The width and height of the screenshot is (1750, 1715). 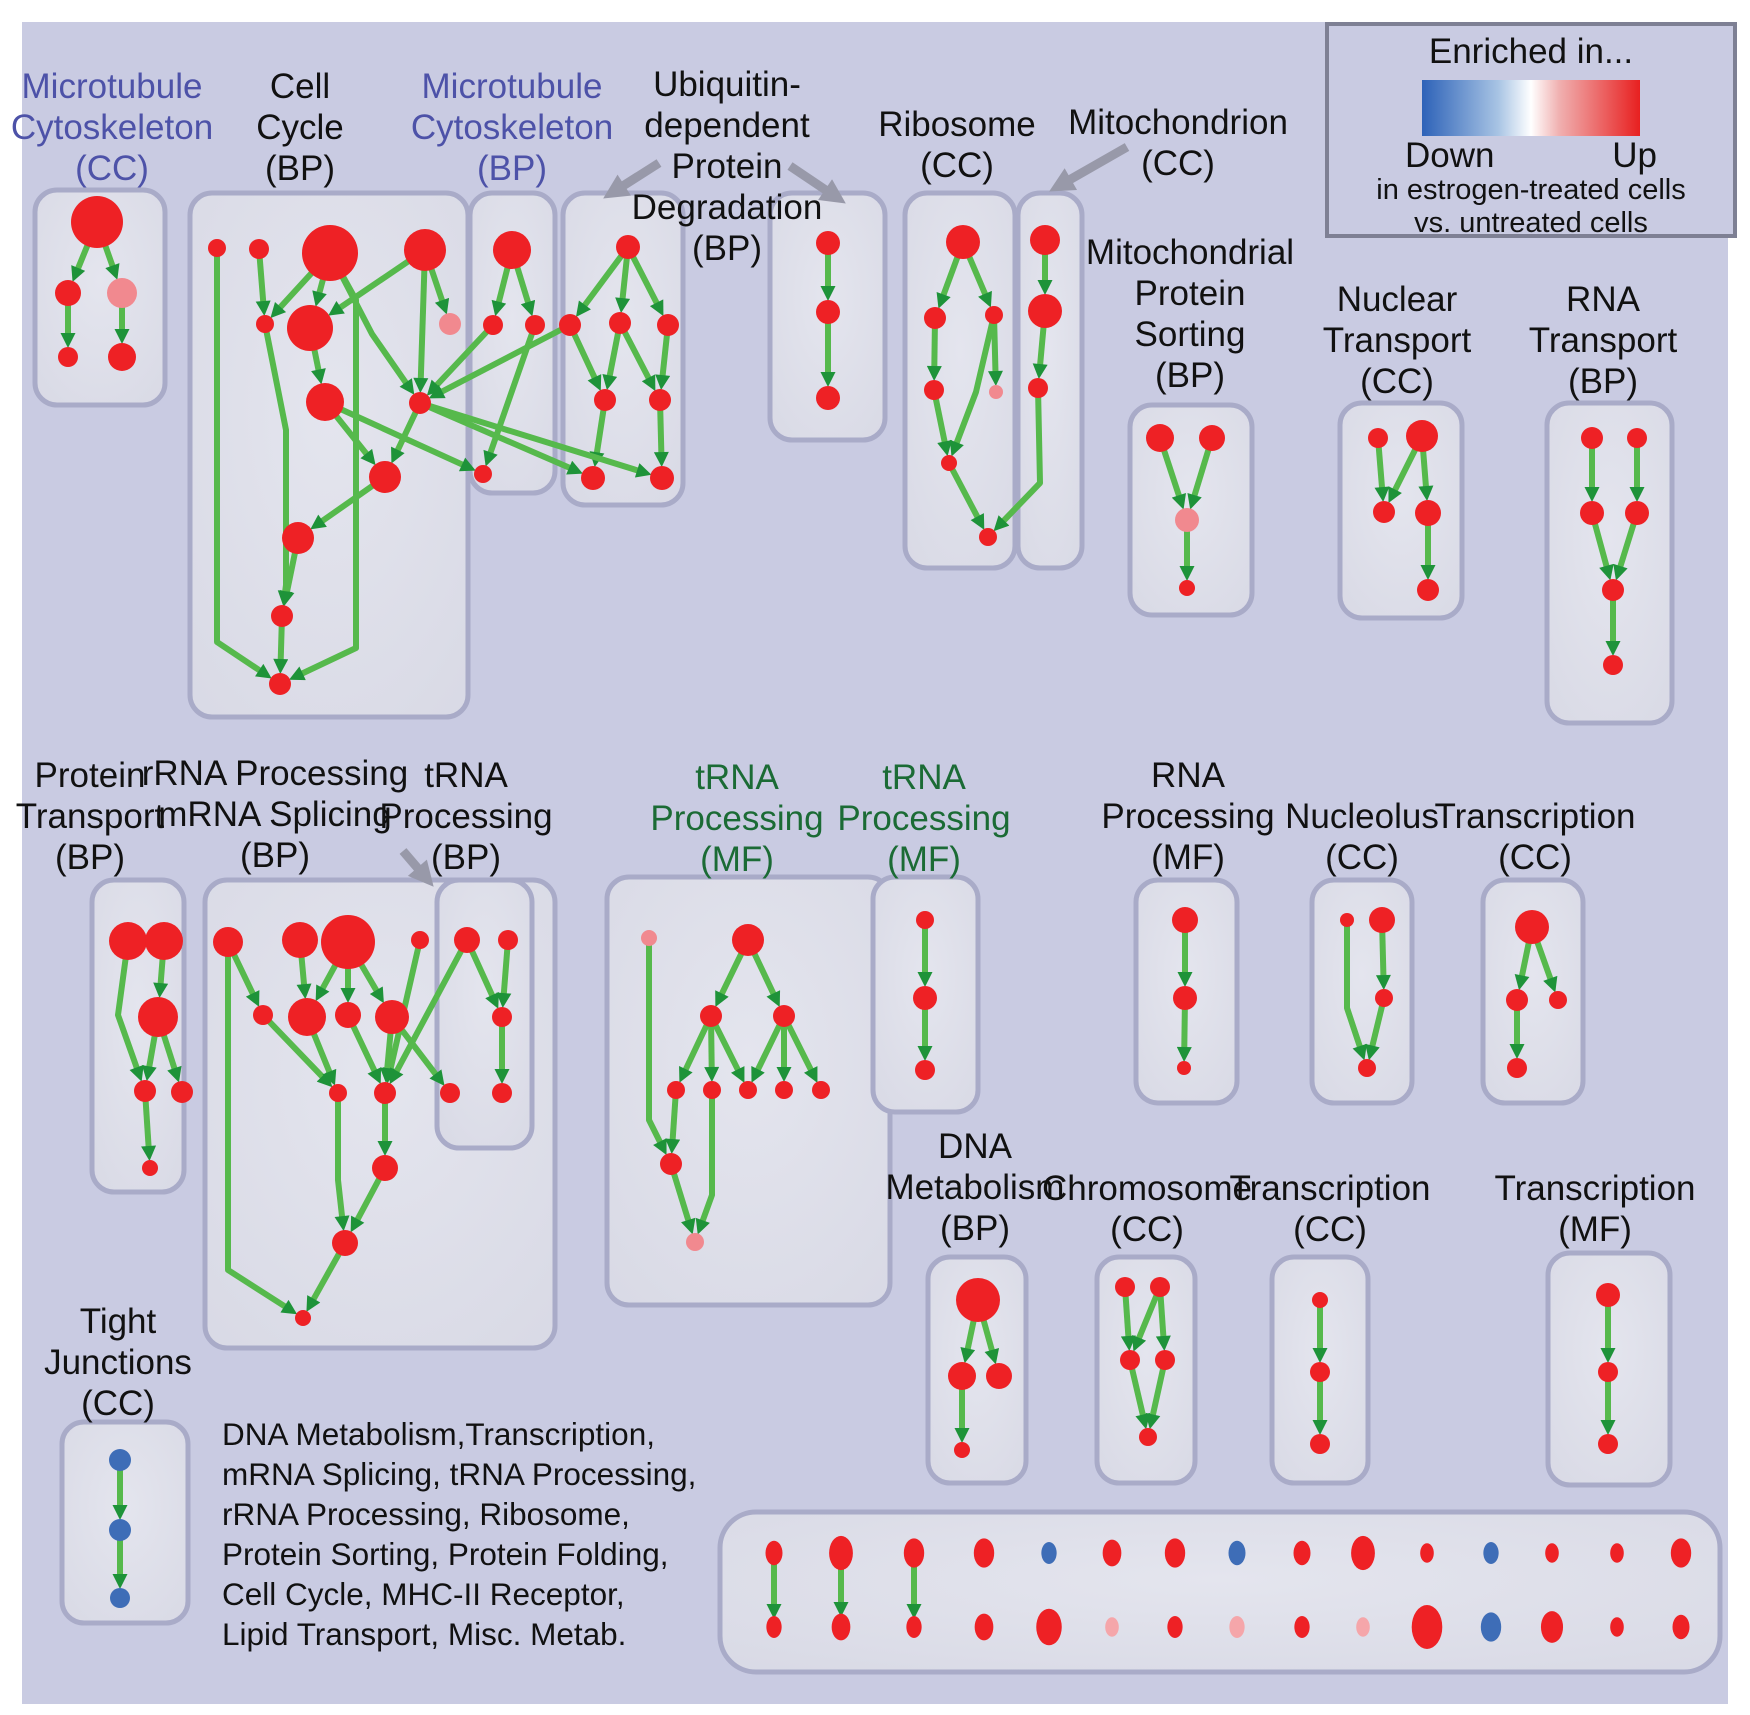 I want to click on cluster-label: Mitochondrion, so click(x=1178, y=122).